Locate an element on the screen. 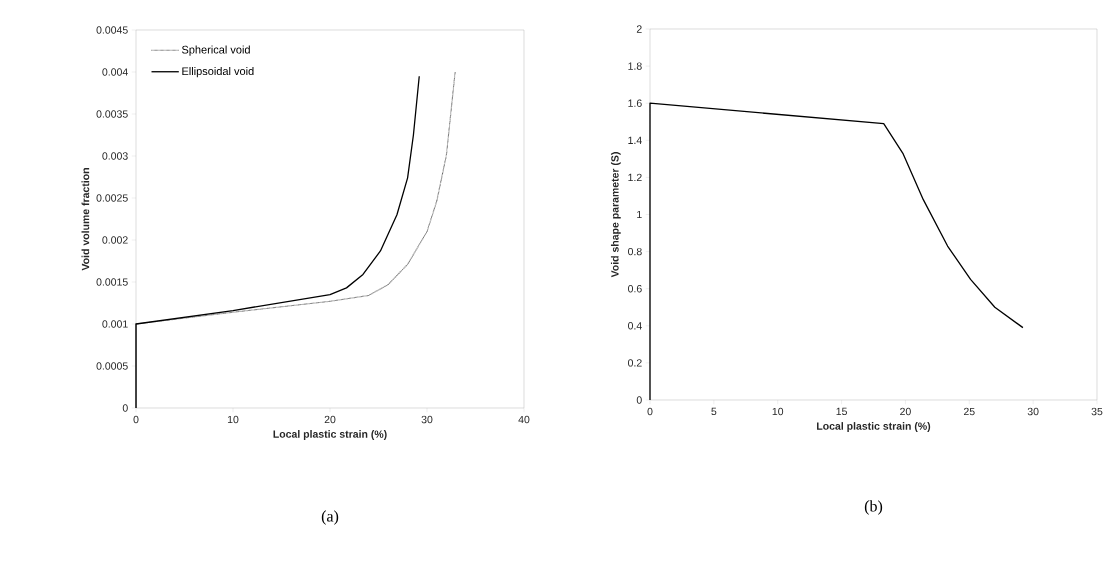 This screenshot has height=565, width=1104. y-tick-label: 0.0015 is located at coordinates (112, 282).